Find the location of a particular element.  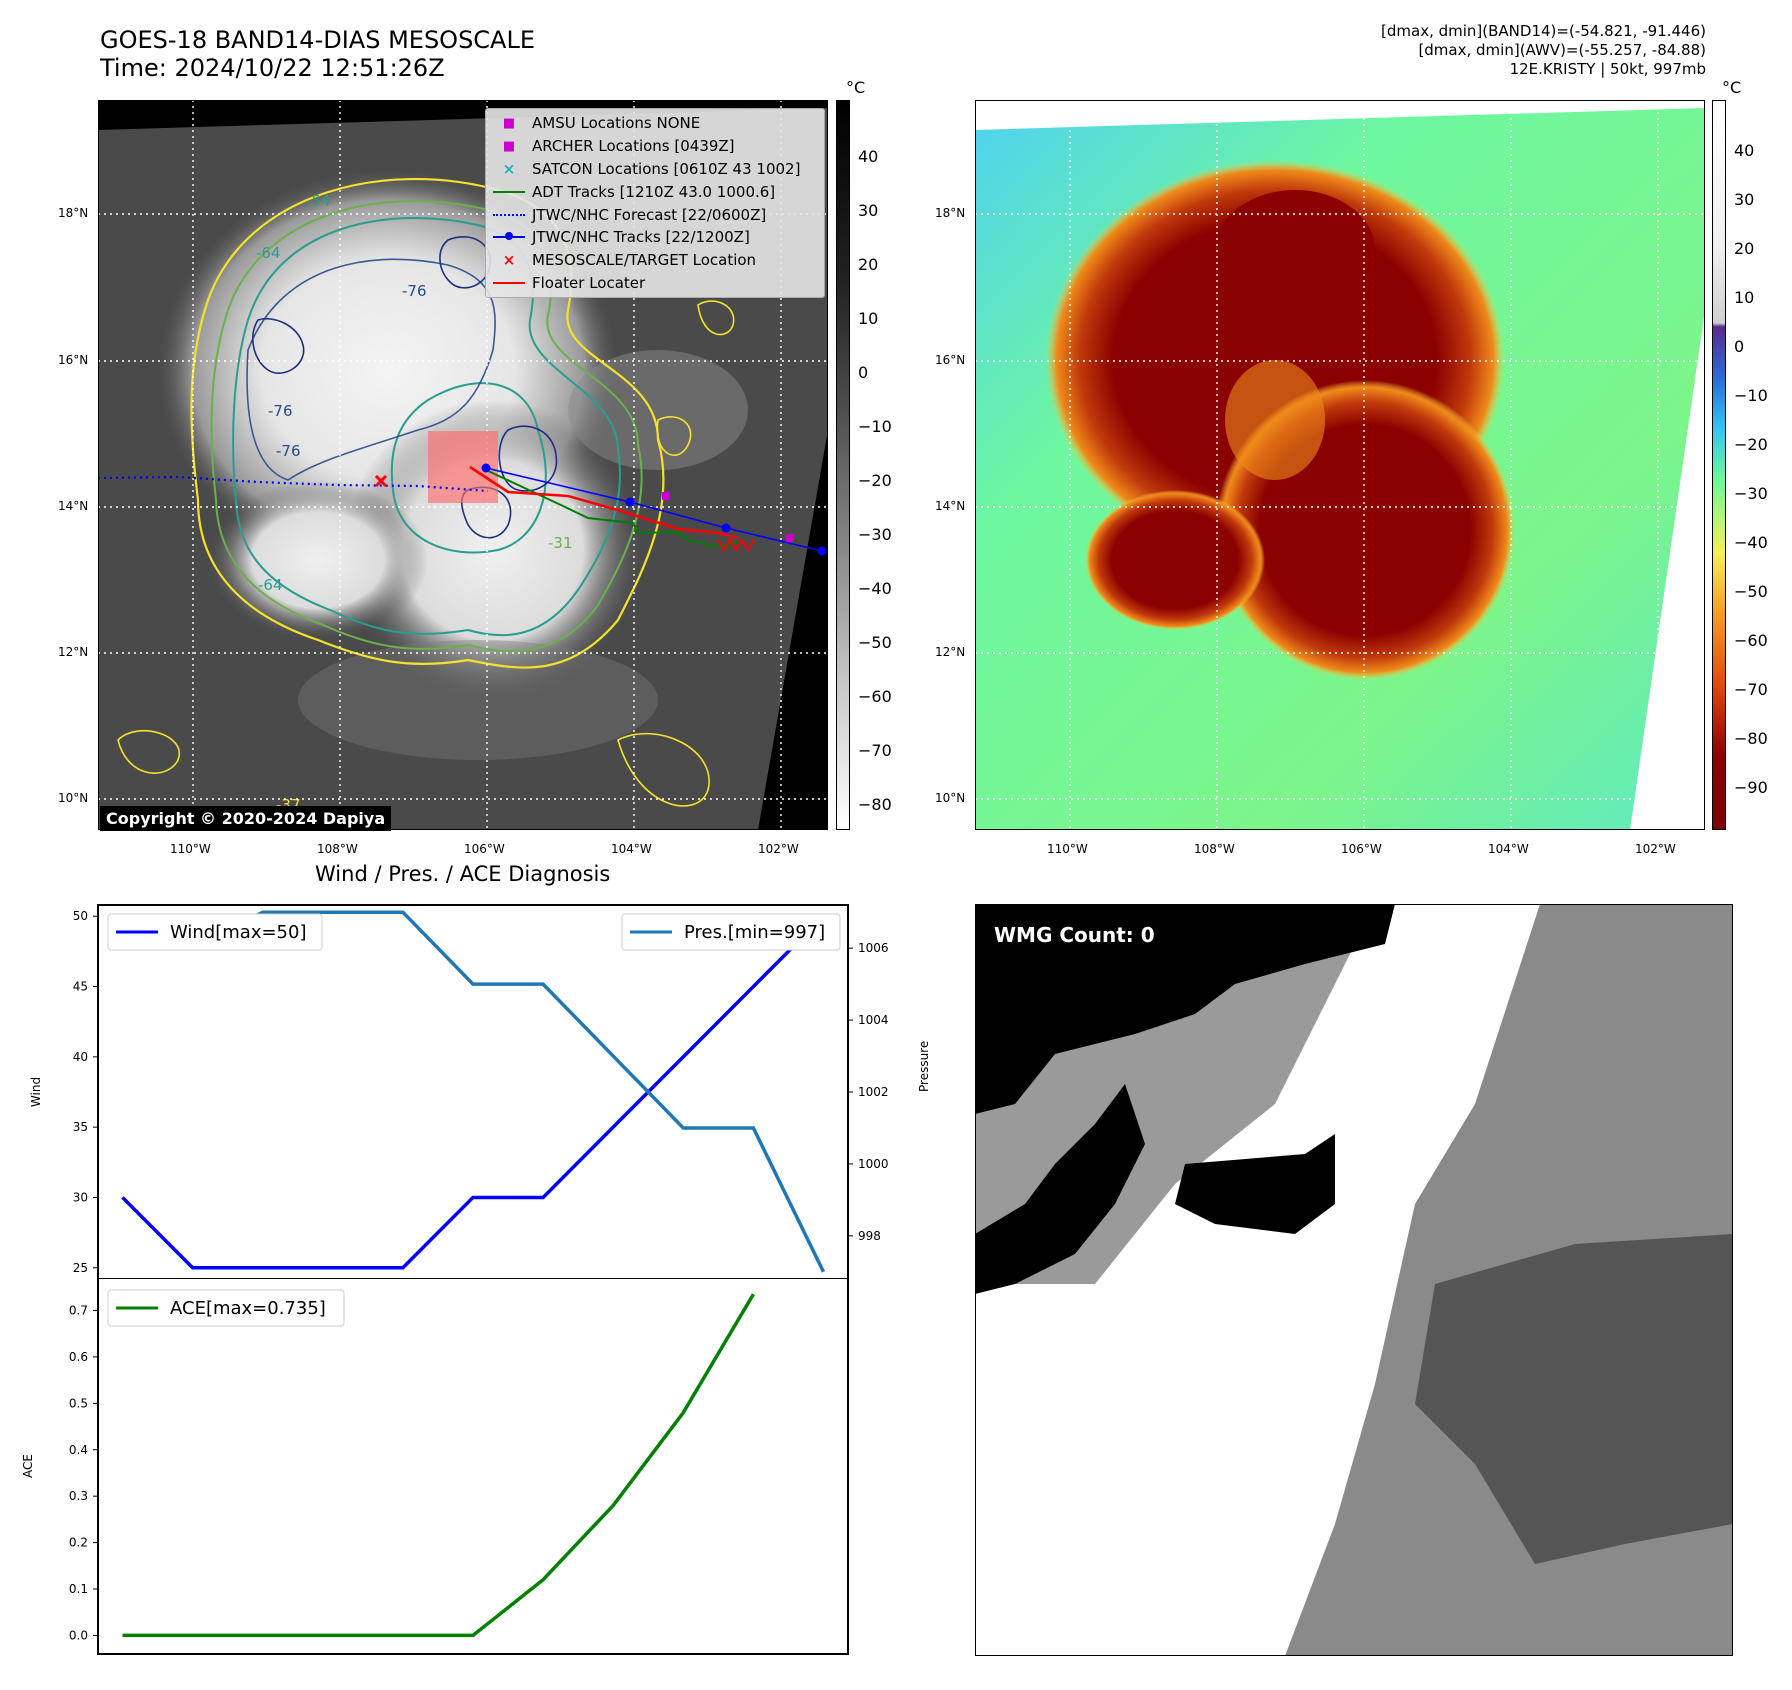

wind-legend-box is located at coordinates (215, 932).